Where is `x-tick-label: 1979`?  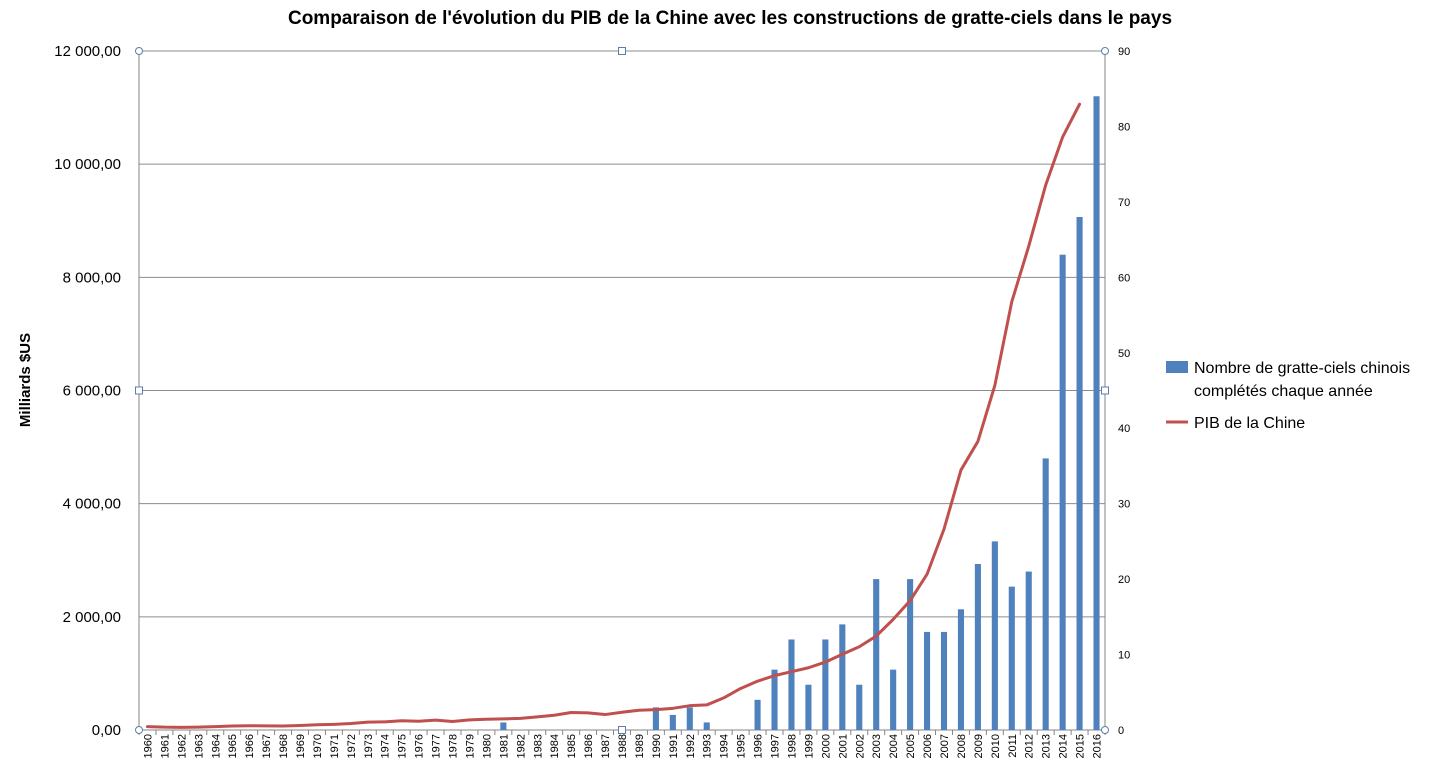 x-tick-label: 1979 is located at coordinates (470, 746).